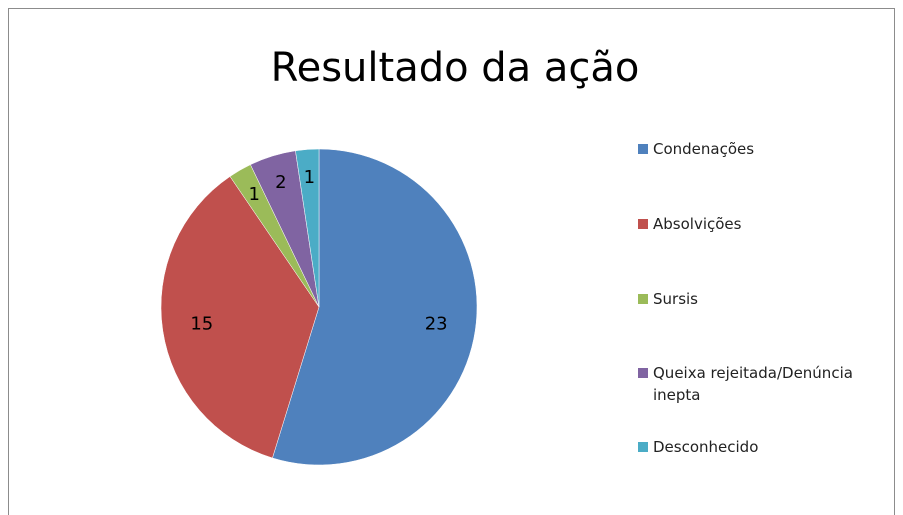 Image resolution: width=903 pixels, height=515 pixels. I want to click on data-label: 15, so click(201, 324).